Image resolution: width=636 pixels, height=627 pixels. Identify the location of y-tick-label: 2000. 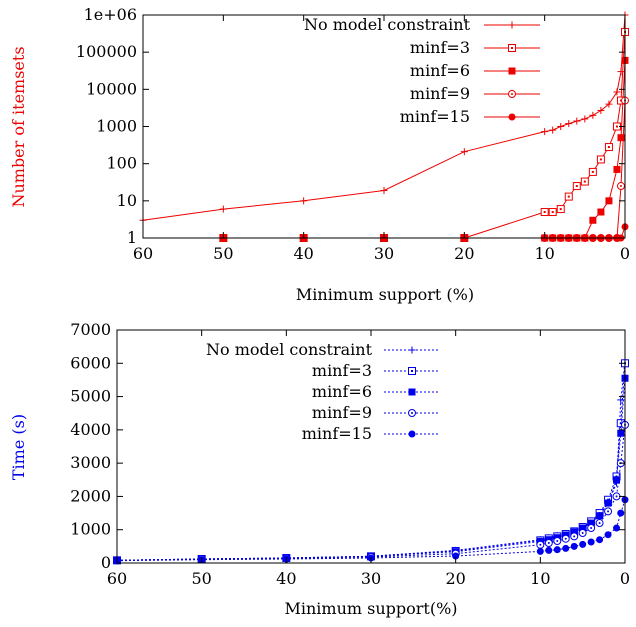
(90, 495).